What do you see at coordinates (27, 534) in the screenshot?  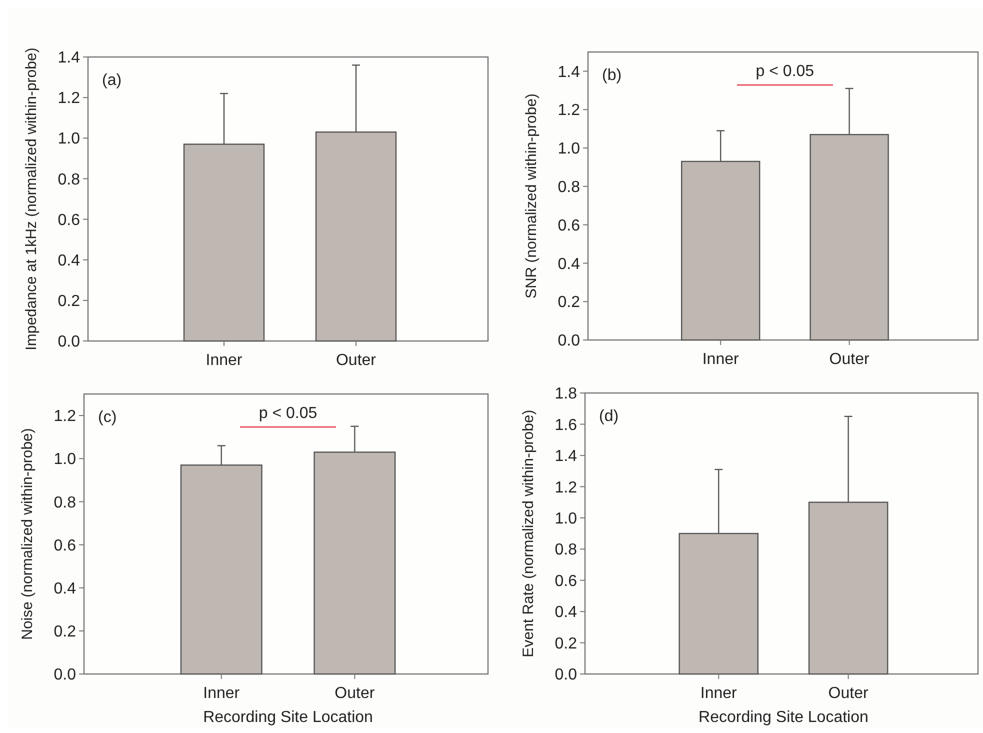 I see `y-axis-title: Noise (normalized within-probe)` at bounding box center [27, 534].